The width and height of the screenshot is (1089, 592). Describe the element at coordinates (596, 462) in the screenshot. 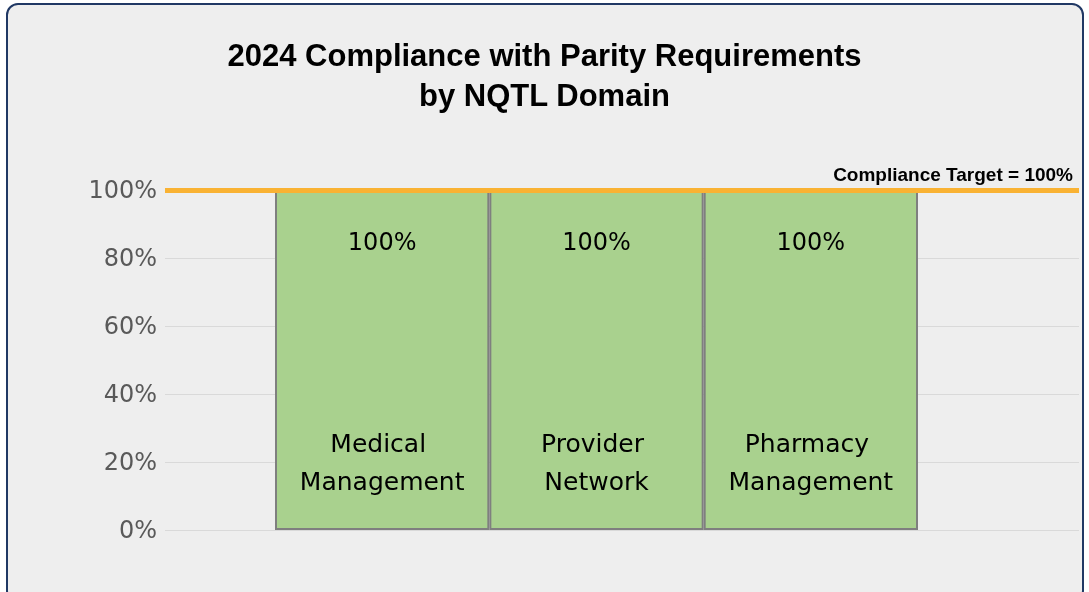

I see `x-tick-label: Provider Network` at that location.